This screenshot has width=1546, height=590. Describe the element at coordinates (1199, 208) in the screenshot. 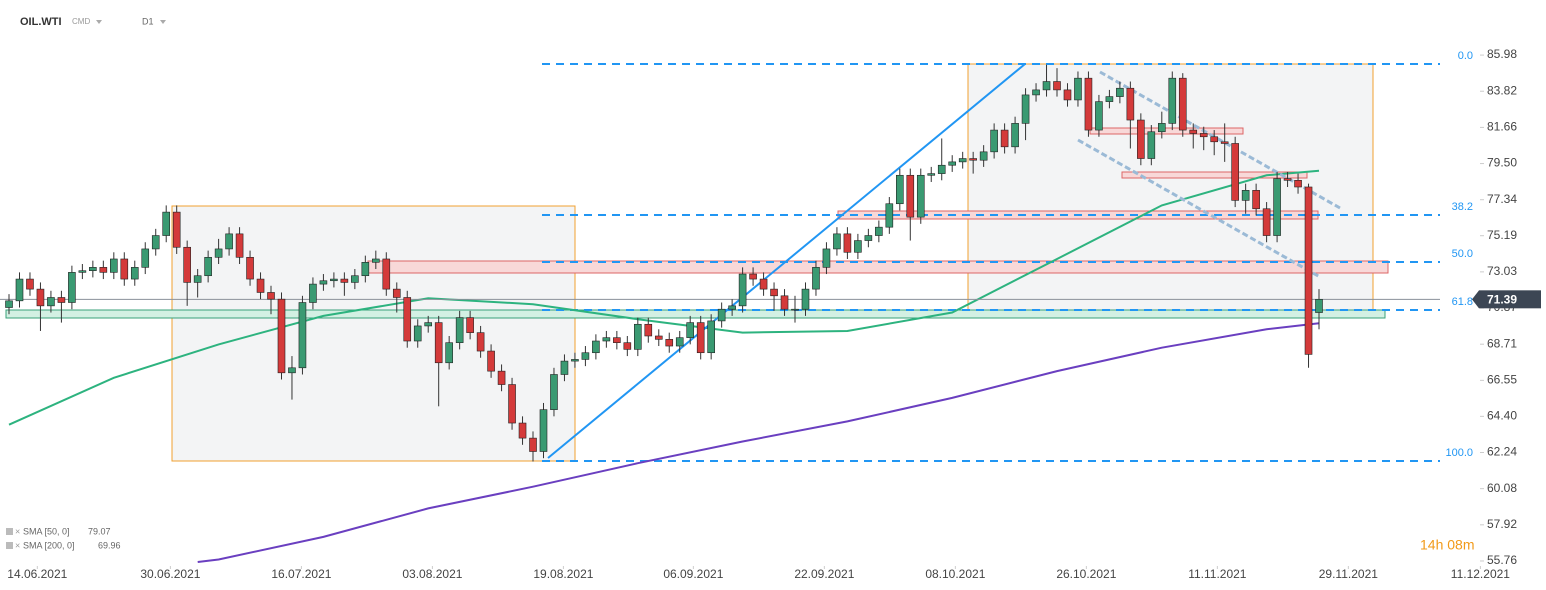

I see `channel-line` at that location.